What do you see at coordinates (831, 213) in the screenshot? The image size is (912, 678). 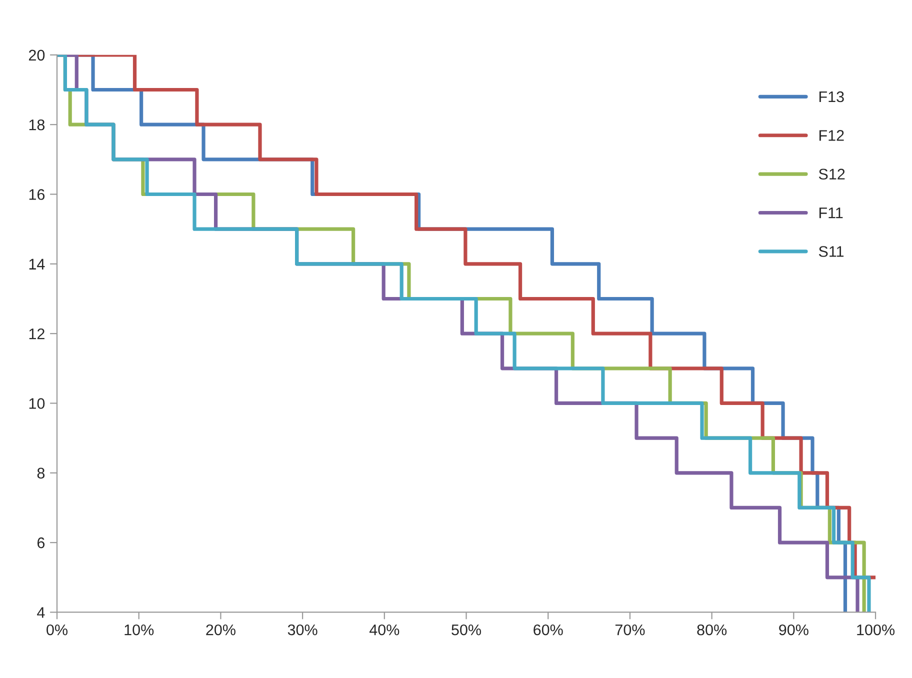 I see `legend-label: F11` at bounding box center [831, 213].